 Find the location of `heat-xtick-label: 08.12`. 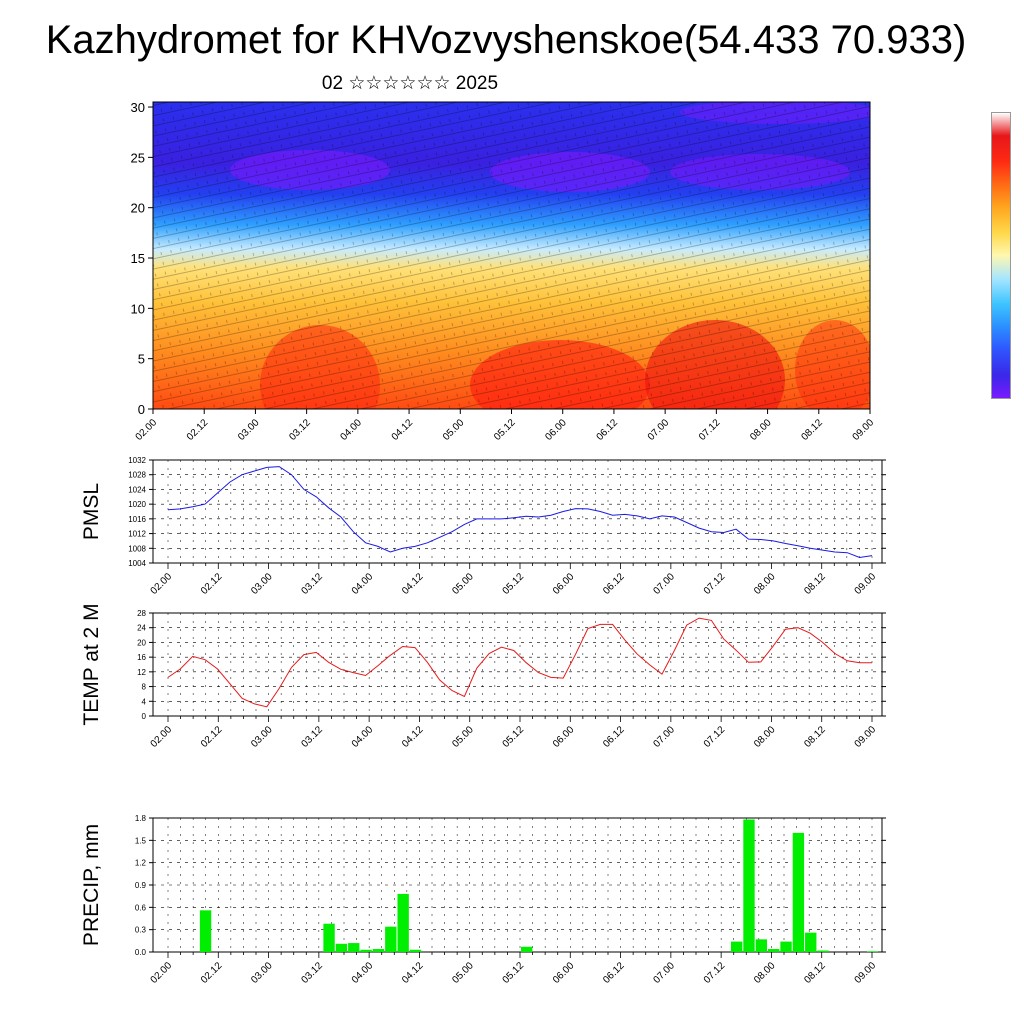

heat-xtick-label: 08.12 is located at coordinates (812, 430).